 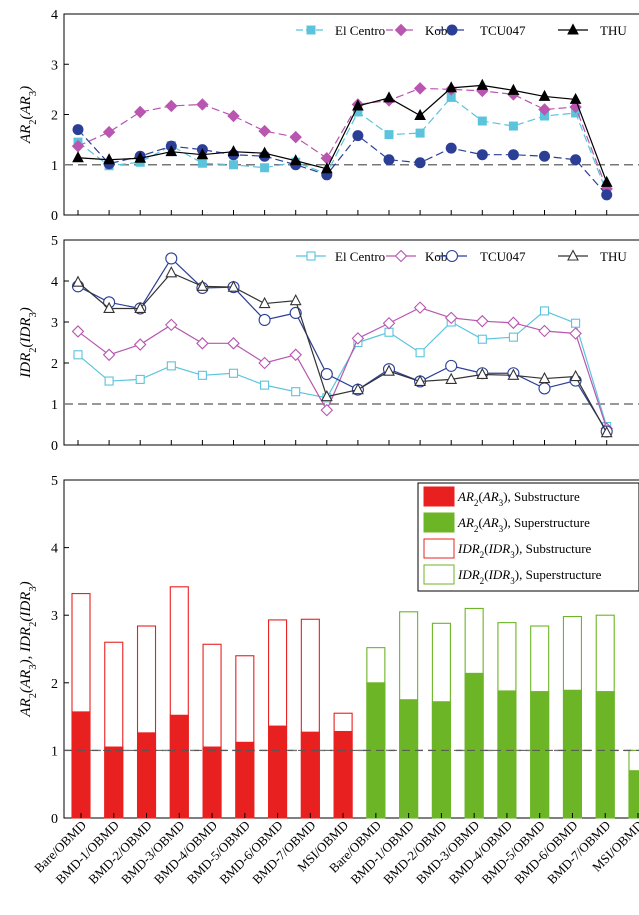 What do you see at coordinates (54, 116) in the screenshot?
I see `y-tick-label: 2` at bounding box center [54, 116].